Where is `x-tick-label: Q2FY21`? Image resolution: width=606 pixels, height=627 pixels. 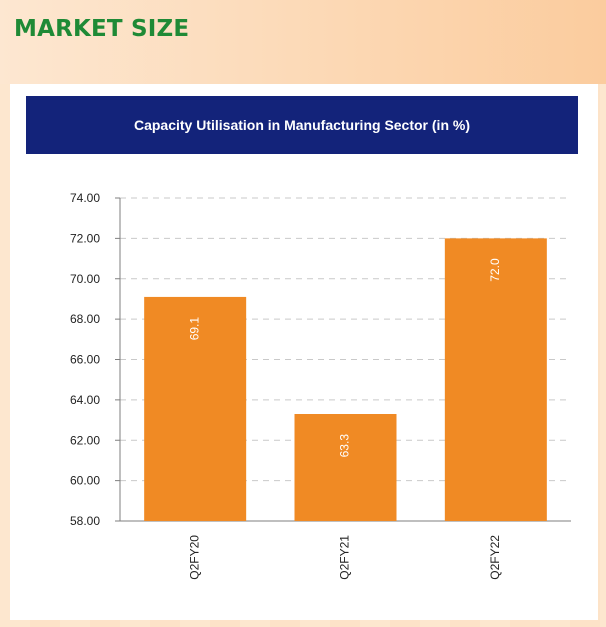
x-tick-label: Q2FY21 is located at coordinates (345, 557).